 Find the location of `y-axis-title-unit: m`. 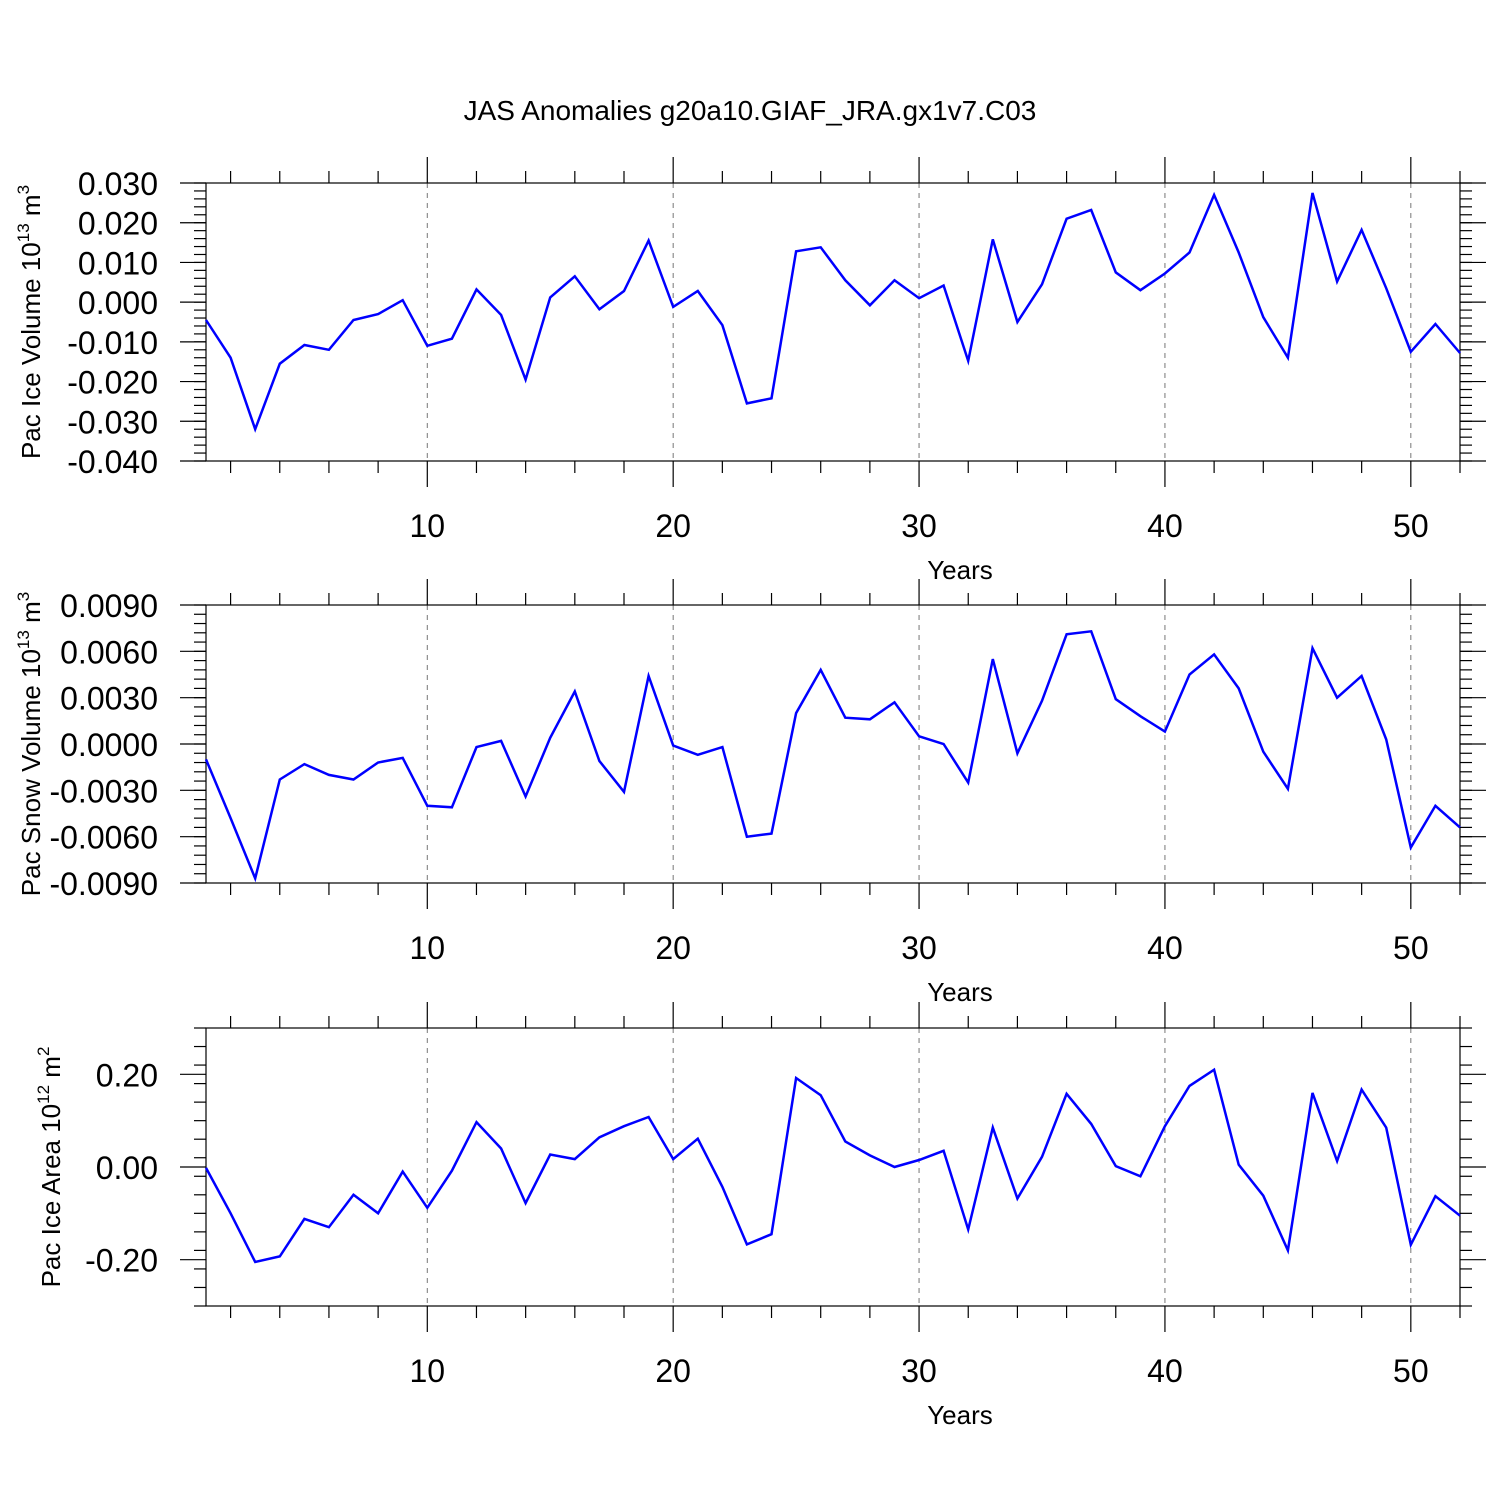

y-axis-title-unit: m is located at coordinates (31, 208).